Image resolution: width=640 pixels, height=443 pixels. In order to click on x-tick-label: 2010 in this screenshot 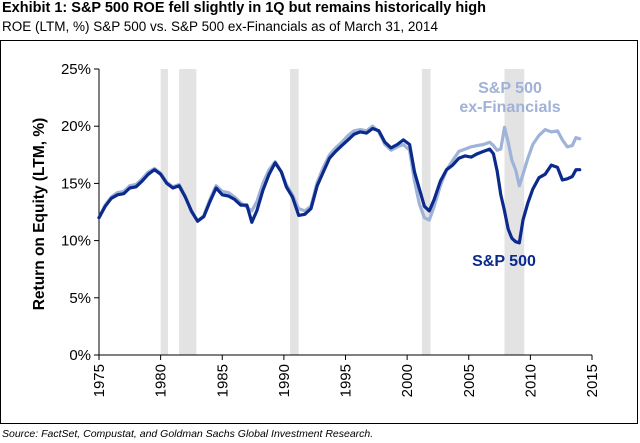, I will do `click(530, 380)`.